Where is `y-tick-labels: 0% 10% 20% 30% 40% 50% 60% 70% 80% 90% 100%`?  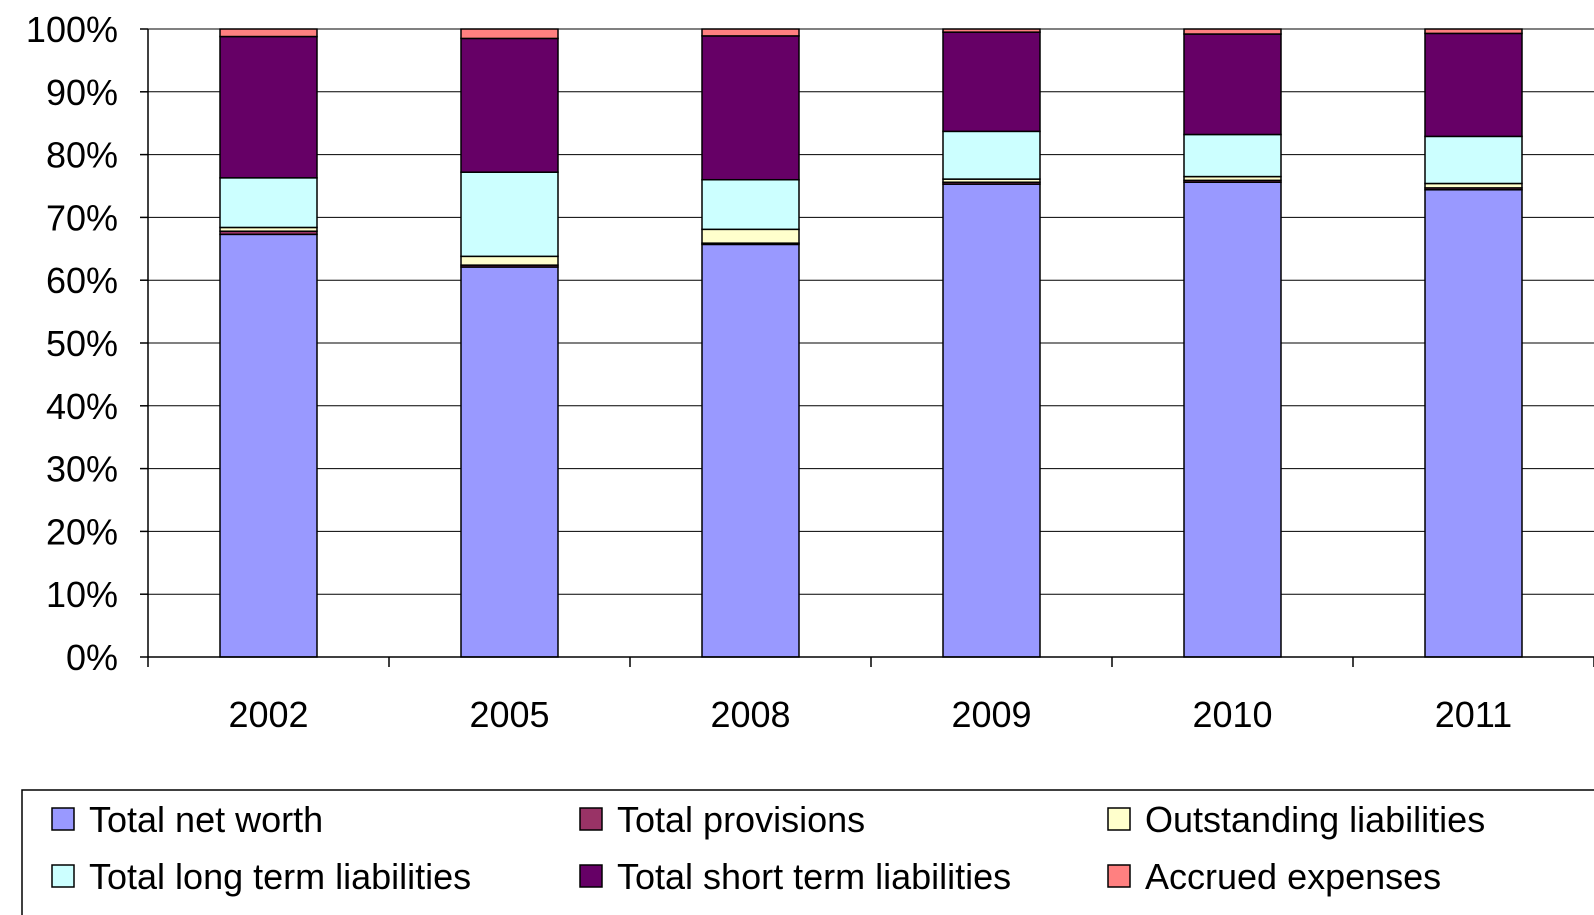
y-tick-labels: 0% 10% 20% 30% 40% 50% 60% 70% 80% 90% 100% is located at coordinates (72, 343).